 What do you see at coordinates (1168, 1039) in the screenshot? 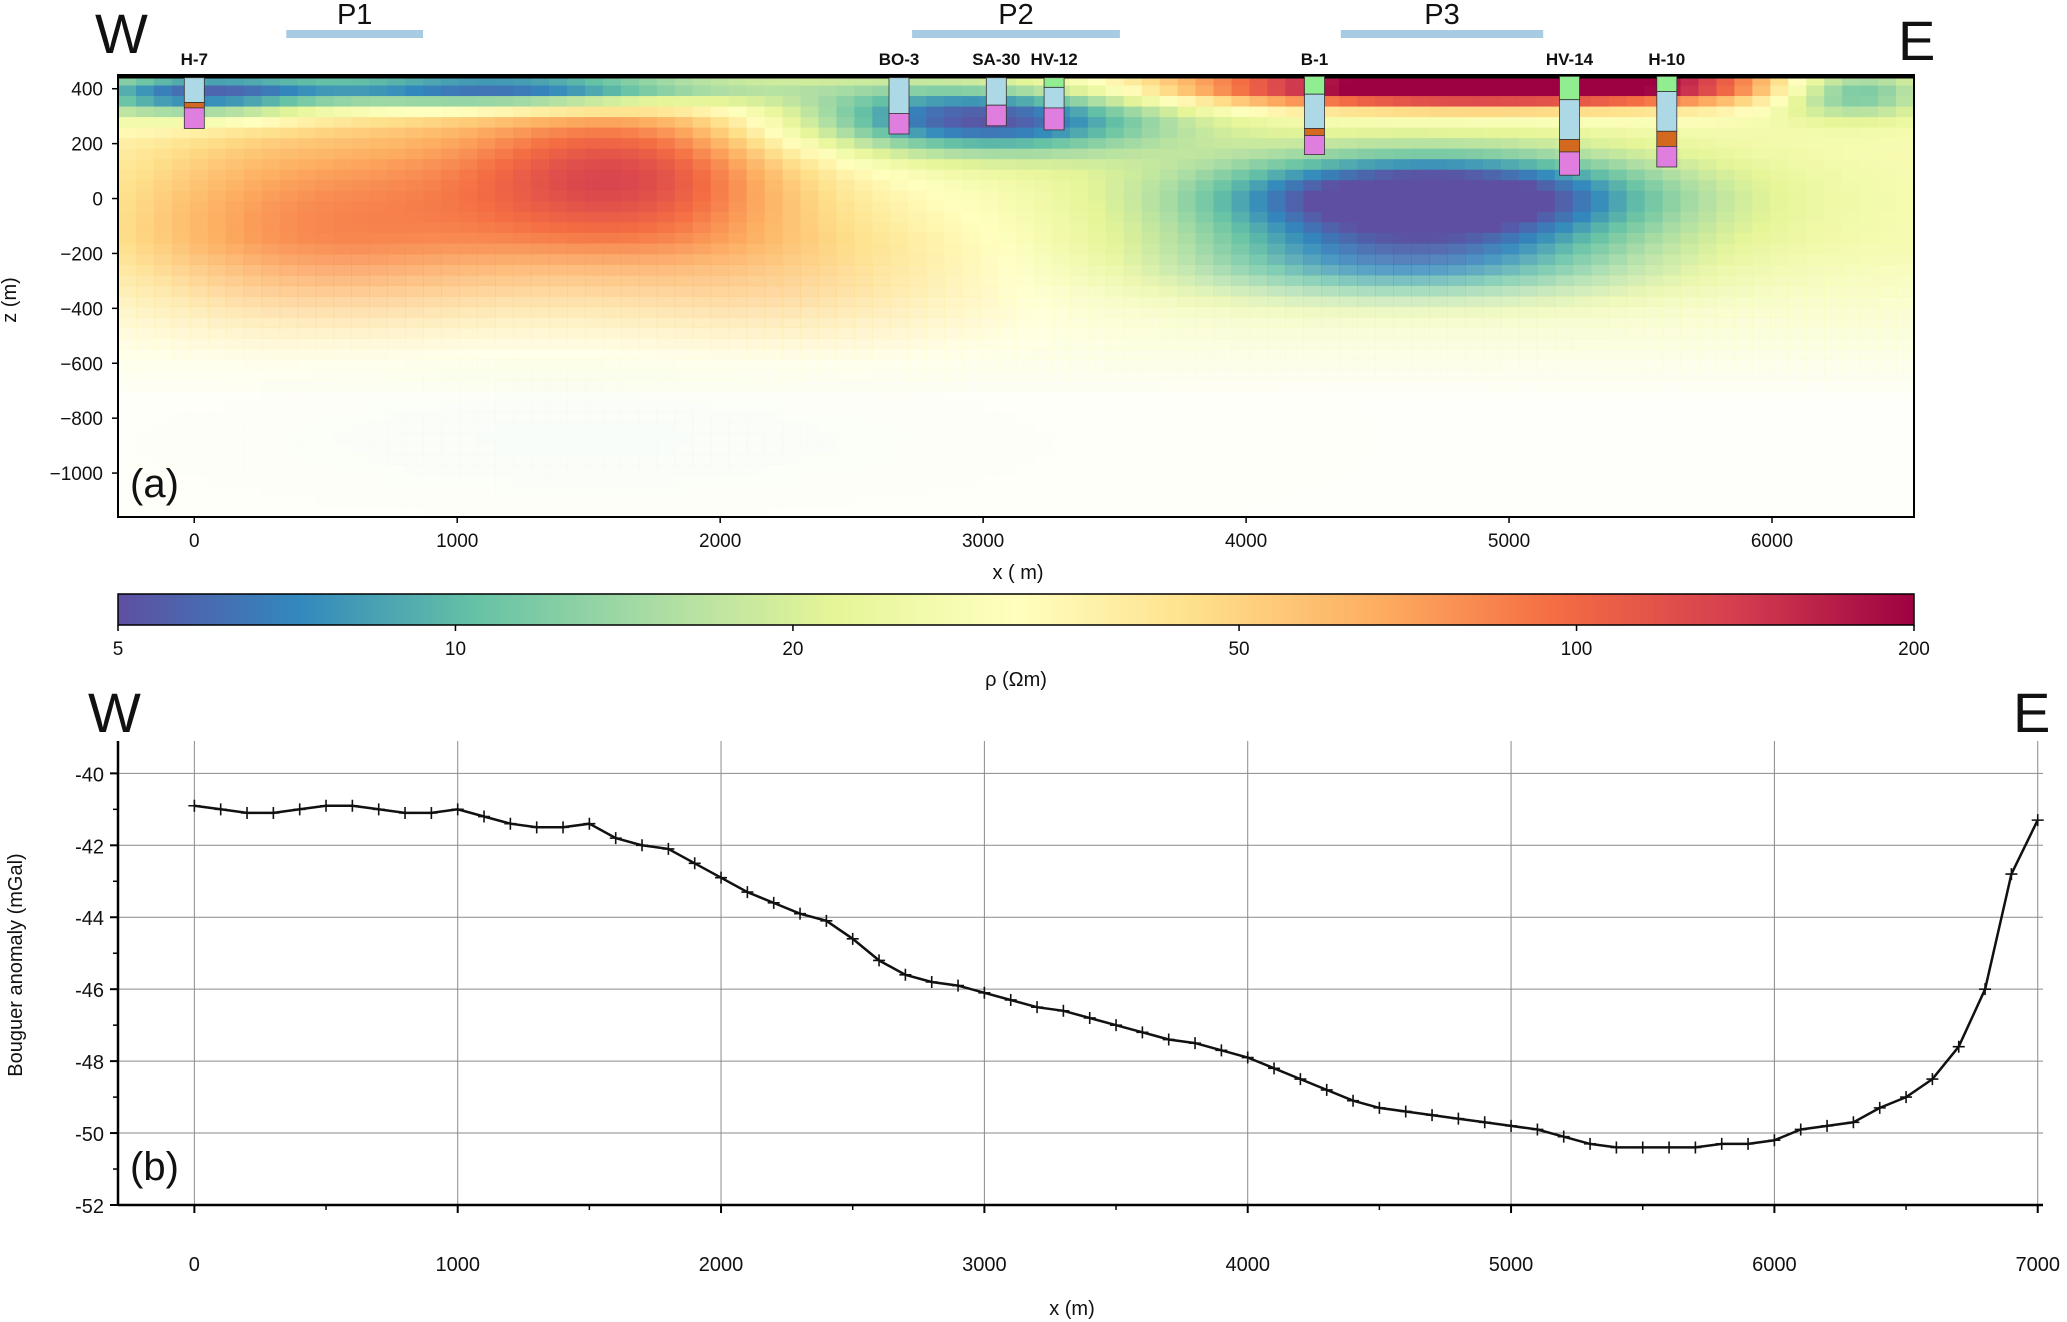
I see `bouguer-data-point` at bounding box center [1168, 1039].